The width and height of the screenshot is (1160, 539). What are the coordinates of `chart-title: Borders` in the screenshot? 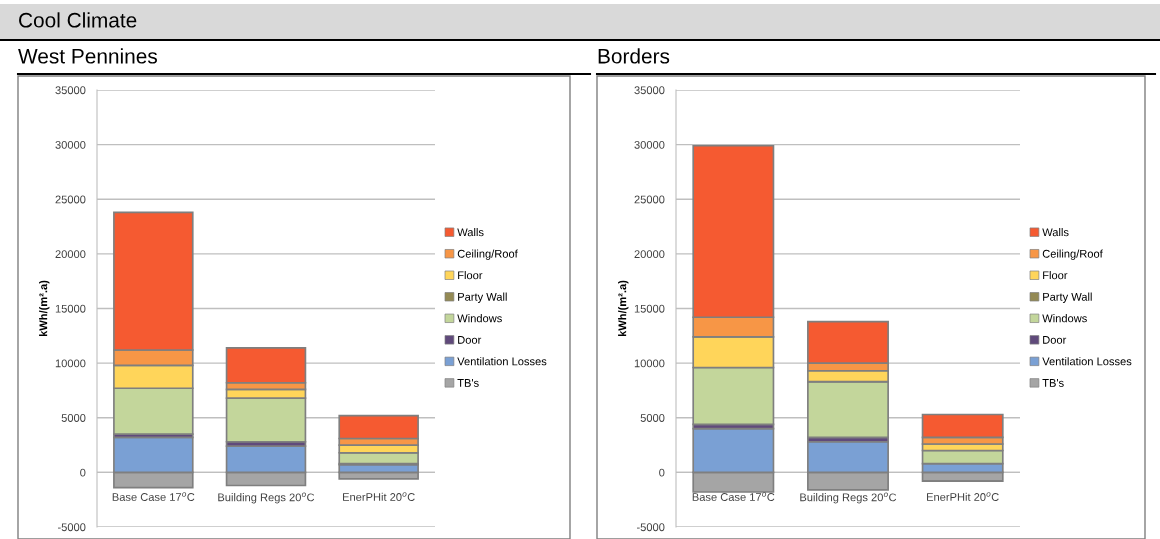 It's located at (634, 56).